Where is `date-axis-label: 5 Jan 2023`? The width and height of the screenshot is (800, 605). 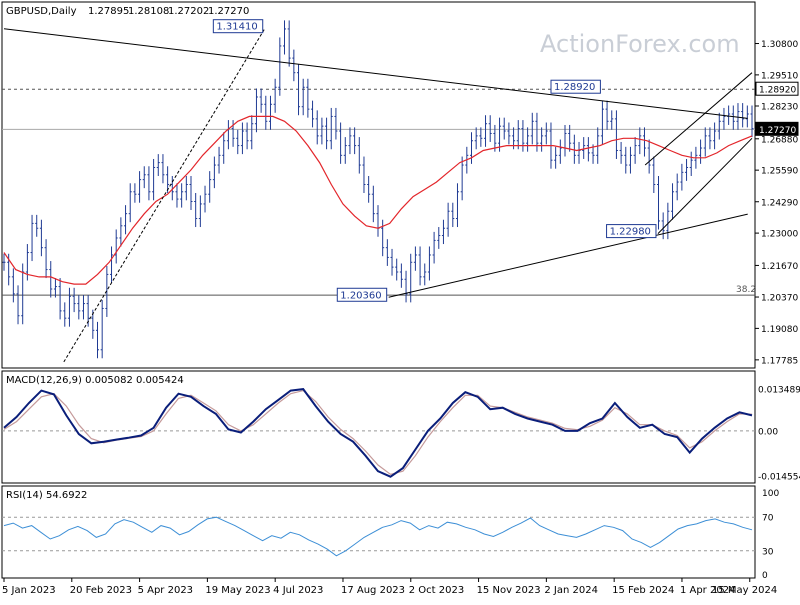 date-axis-label: 5 Jan 2023 is located at coordinates (29, 590).